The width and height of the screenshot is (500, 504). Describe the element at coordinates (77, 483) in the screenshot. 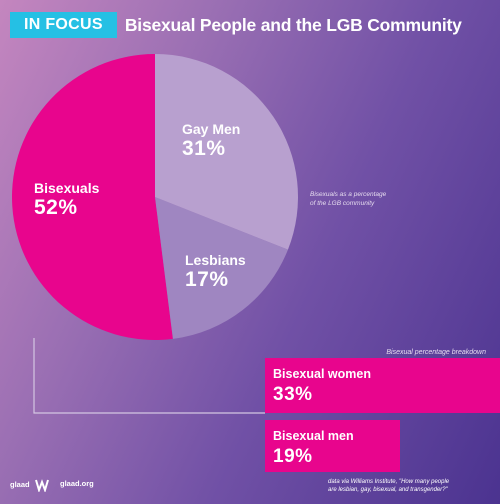

I see `footer-url: glaad.org` at that location.